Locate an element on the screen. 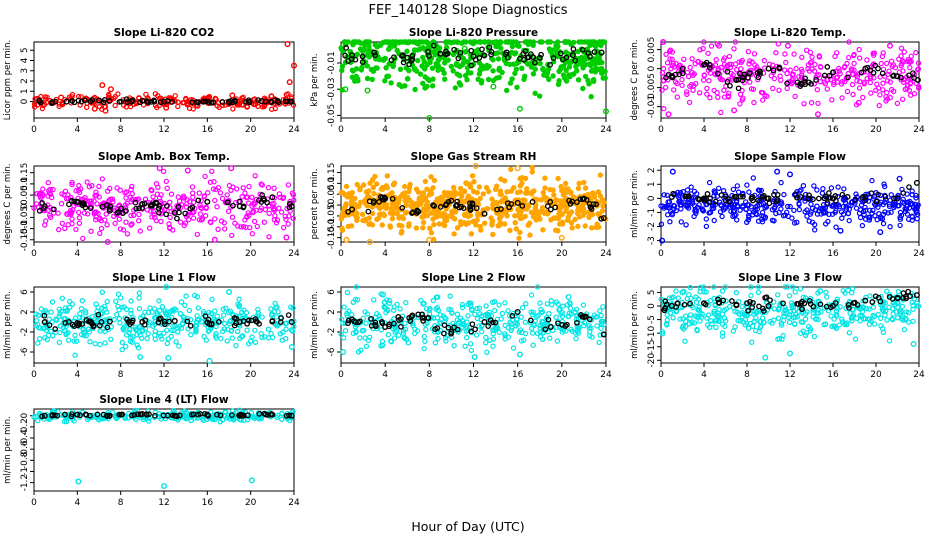 Image resolution: width=936 pixels, height=540 pixels. y-tick-label: 0.05 is located at coordinates (332, 194).